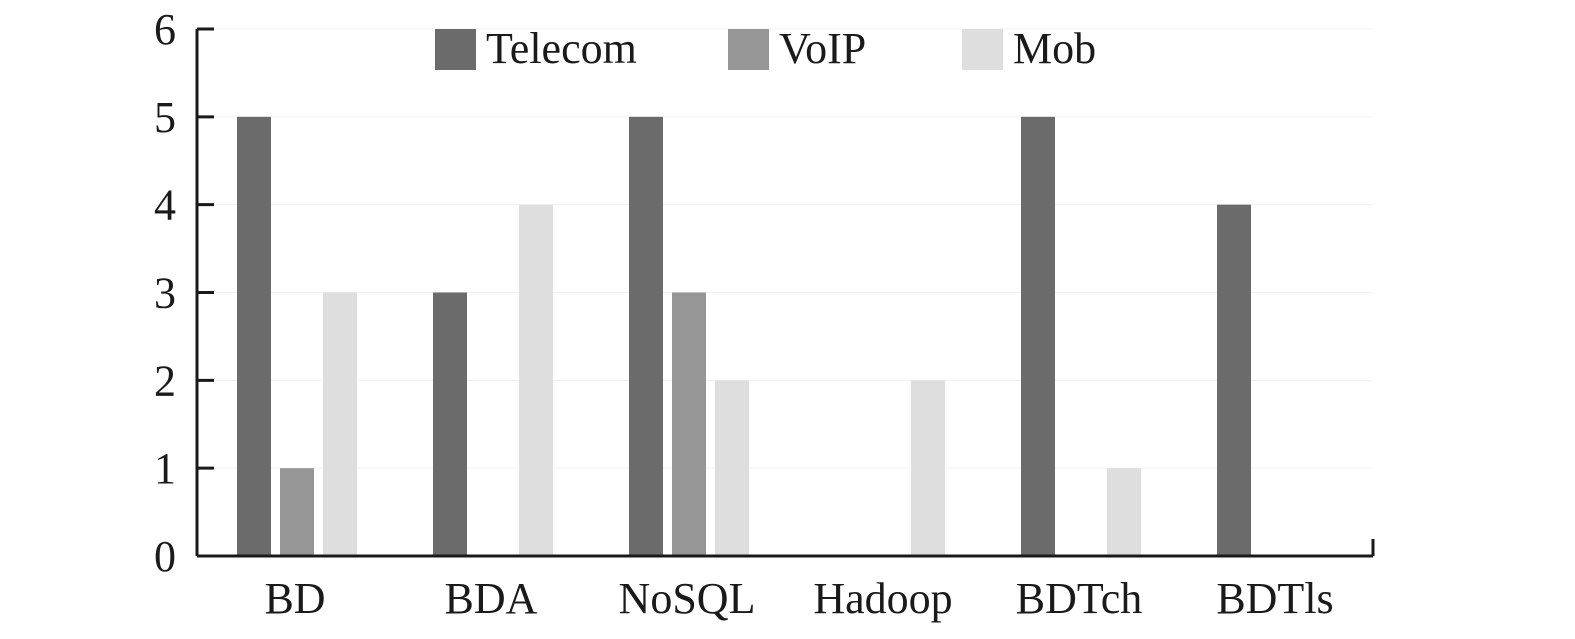  Describe the element at coordinates (1038, 336) in the screenshot. I see `bar-telecom-bdtch` at that location.